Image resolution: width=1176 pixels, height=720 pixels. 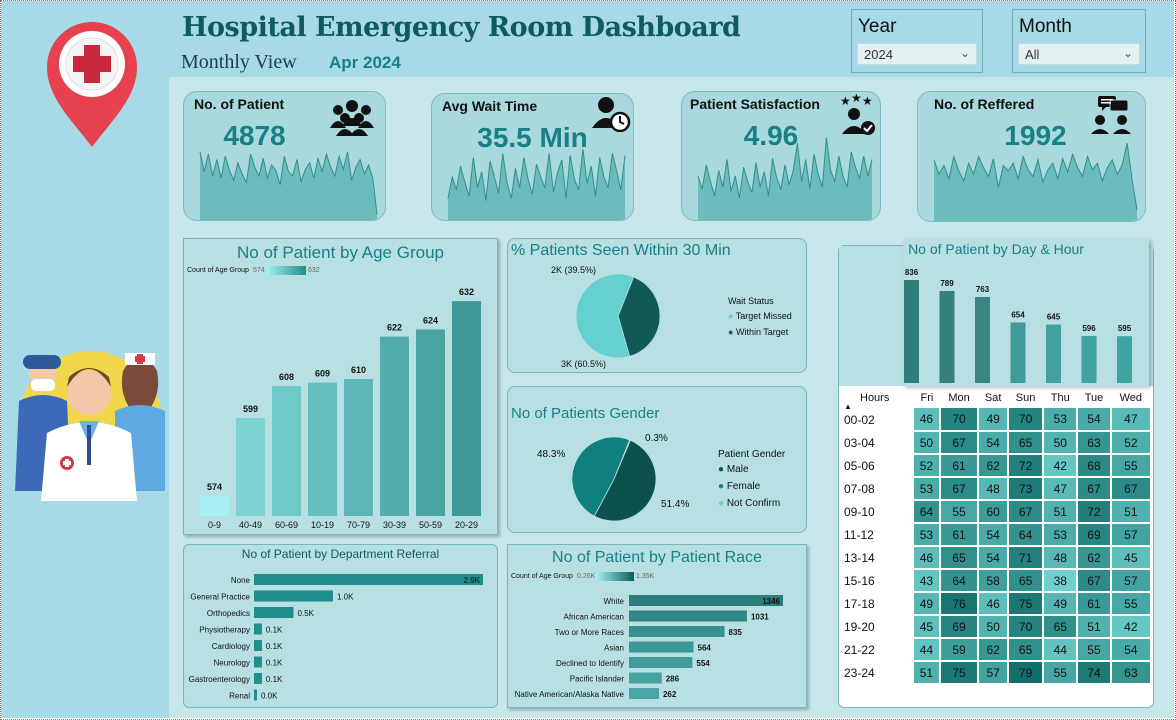 I want to click on month-slicer: Month All ⌄, so click(x=1079, y=41).